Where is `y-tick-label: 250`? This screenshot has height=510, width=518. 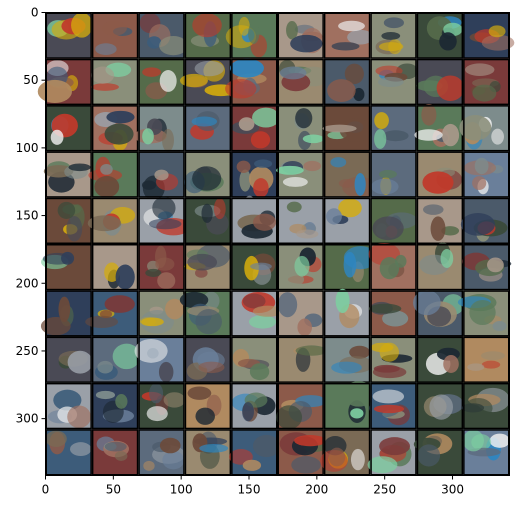 y-tick-label: 250 is located at coordinates (27, 351).